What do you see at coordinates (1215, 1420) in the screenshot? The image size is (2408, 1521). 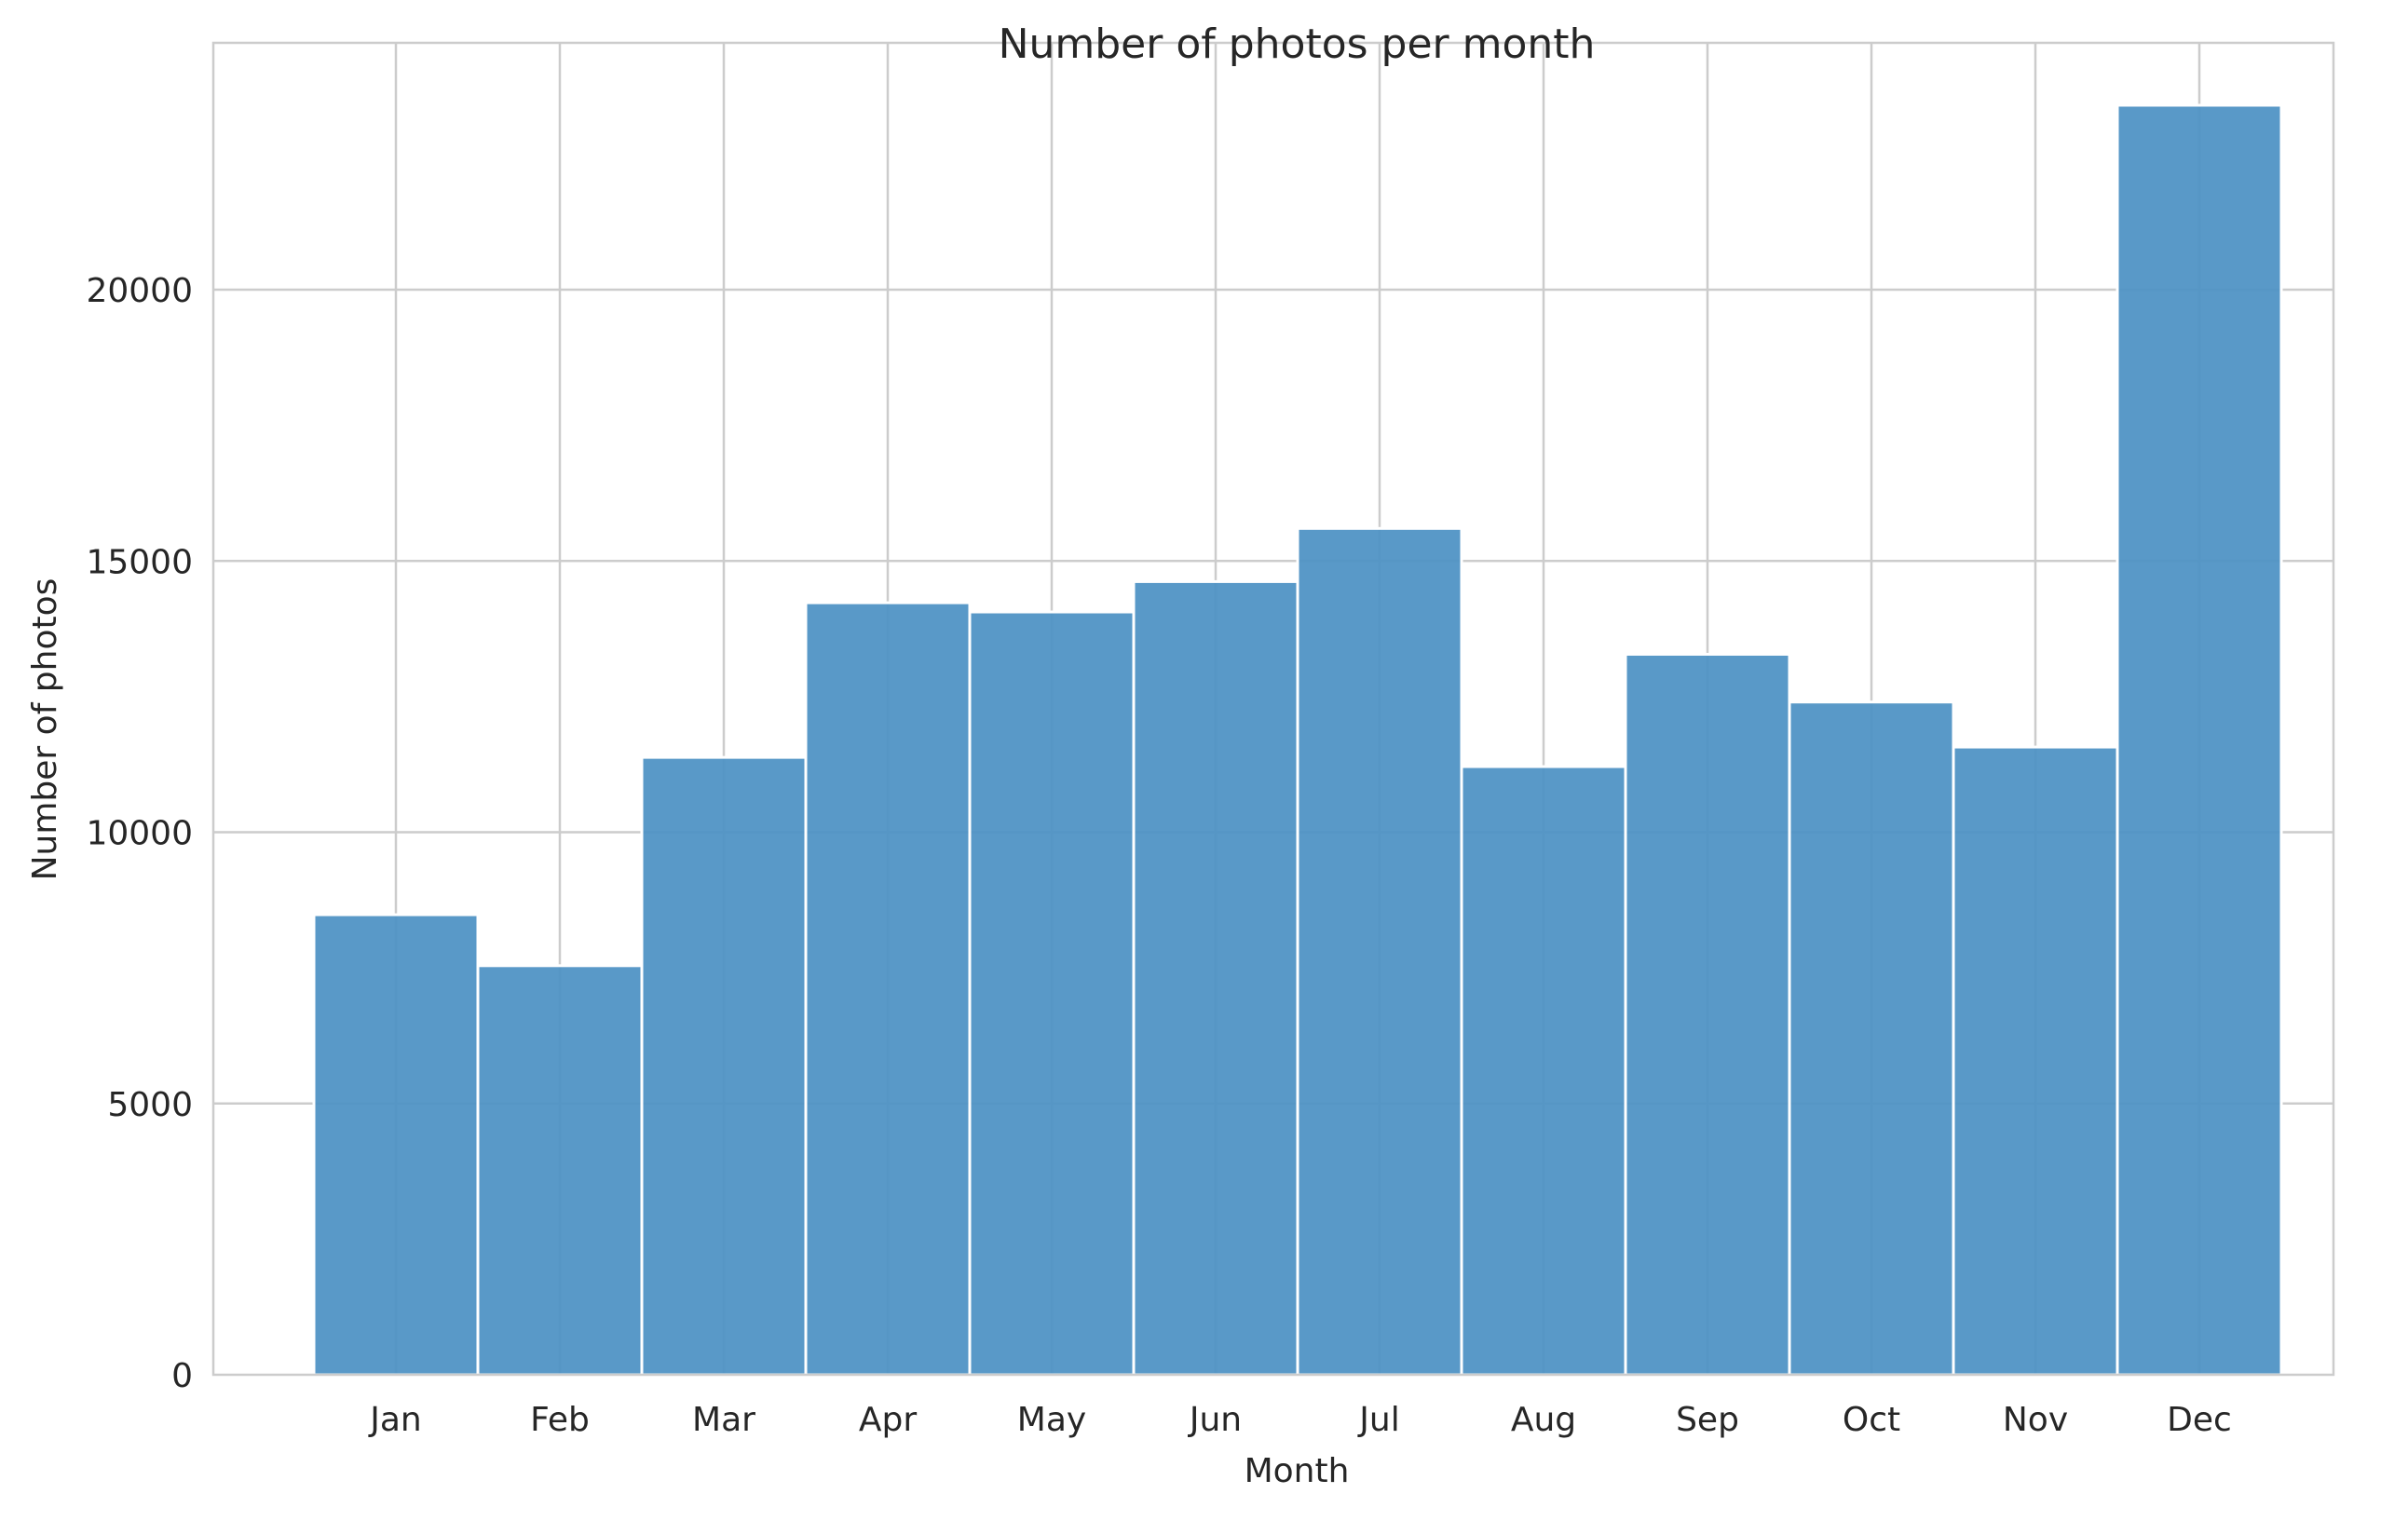 I see `x-tick-label: Jun` at bounding box center [1215, 1420].